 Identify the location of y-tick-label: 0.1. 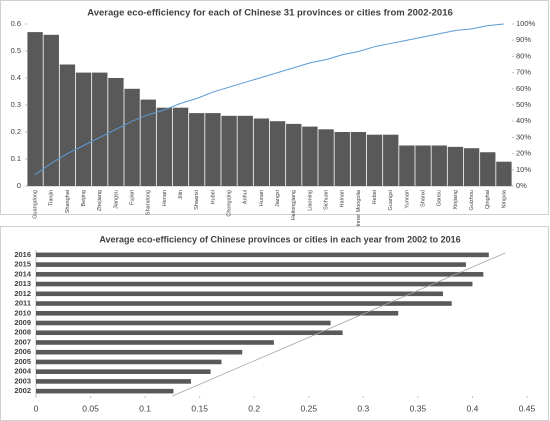
(16, 158).